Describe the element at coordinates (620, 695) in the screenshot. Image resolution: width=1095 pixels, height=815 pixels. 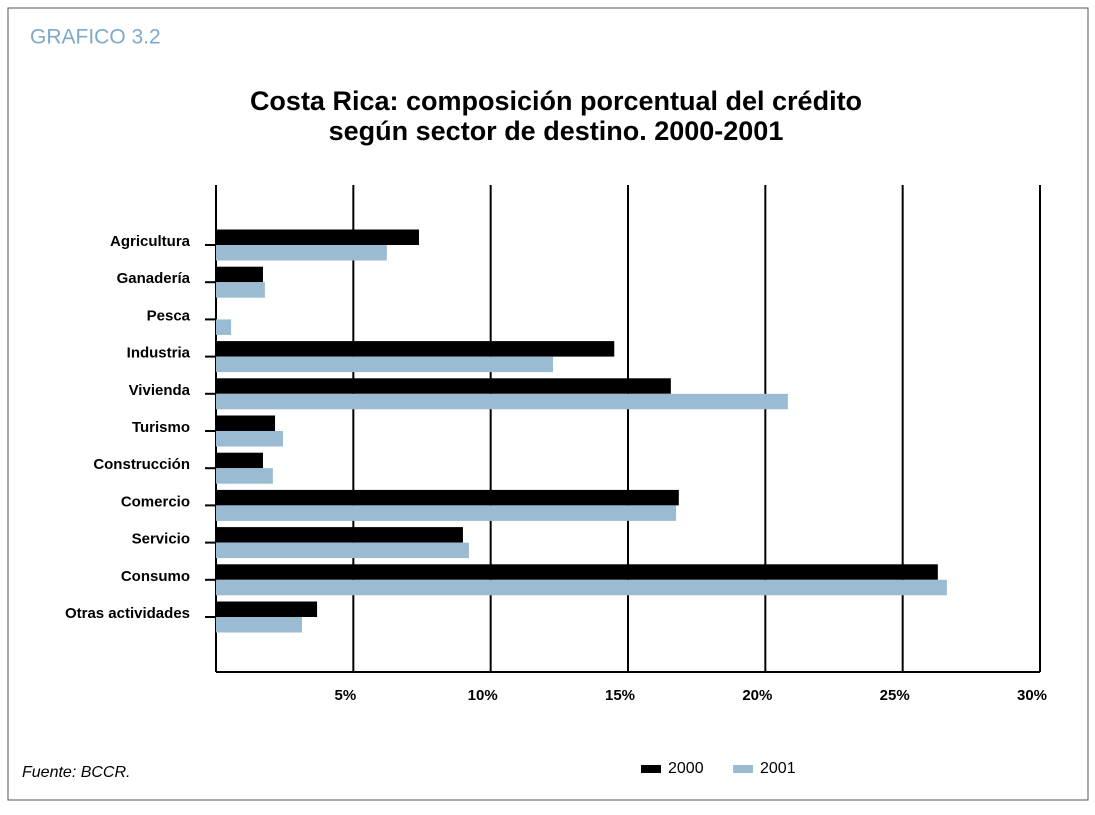
I see `x-tick-label: 15%` at that location.